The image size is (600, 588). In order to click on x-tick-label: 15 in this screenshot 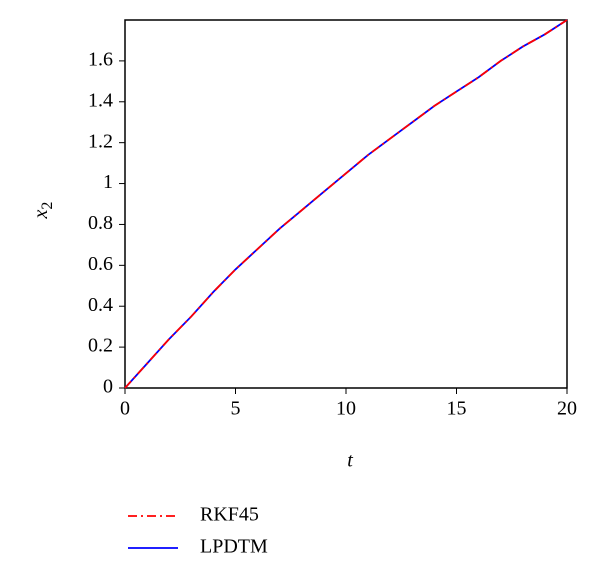, I will do `click(457, 409)`.